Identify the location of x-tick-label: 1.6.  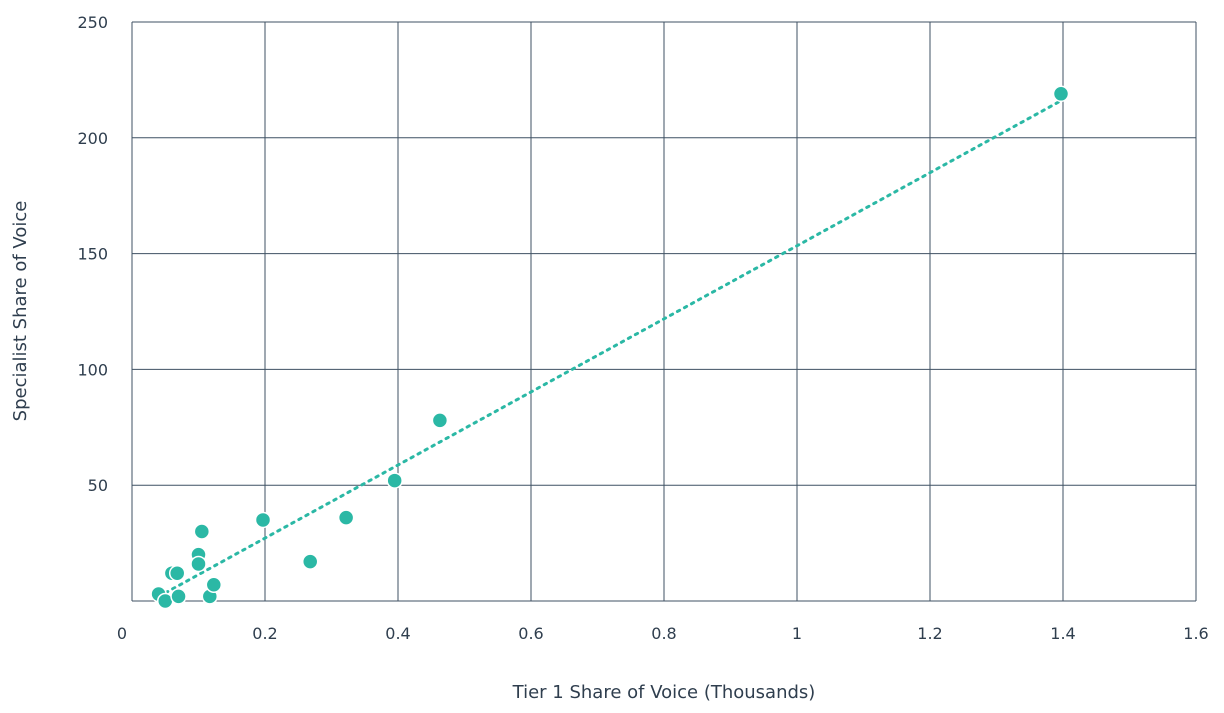
(1195, 633).